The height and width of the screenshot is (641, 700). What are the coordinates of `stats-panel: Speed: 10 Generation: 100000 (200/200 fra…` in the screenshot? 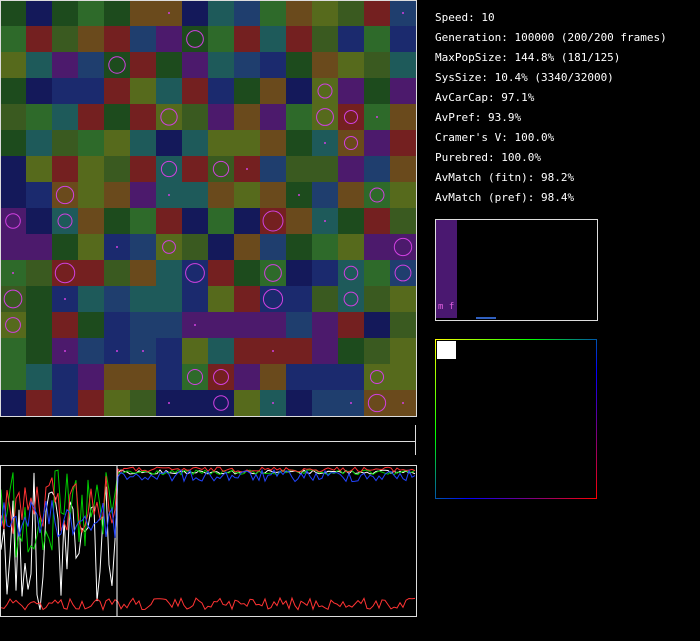 It's located at (551, 107).